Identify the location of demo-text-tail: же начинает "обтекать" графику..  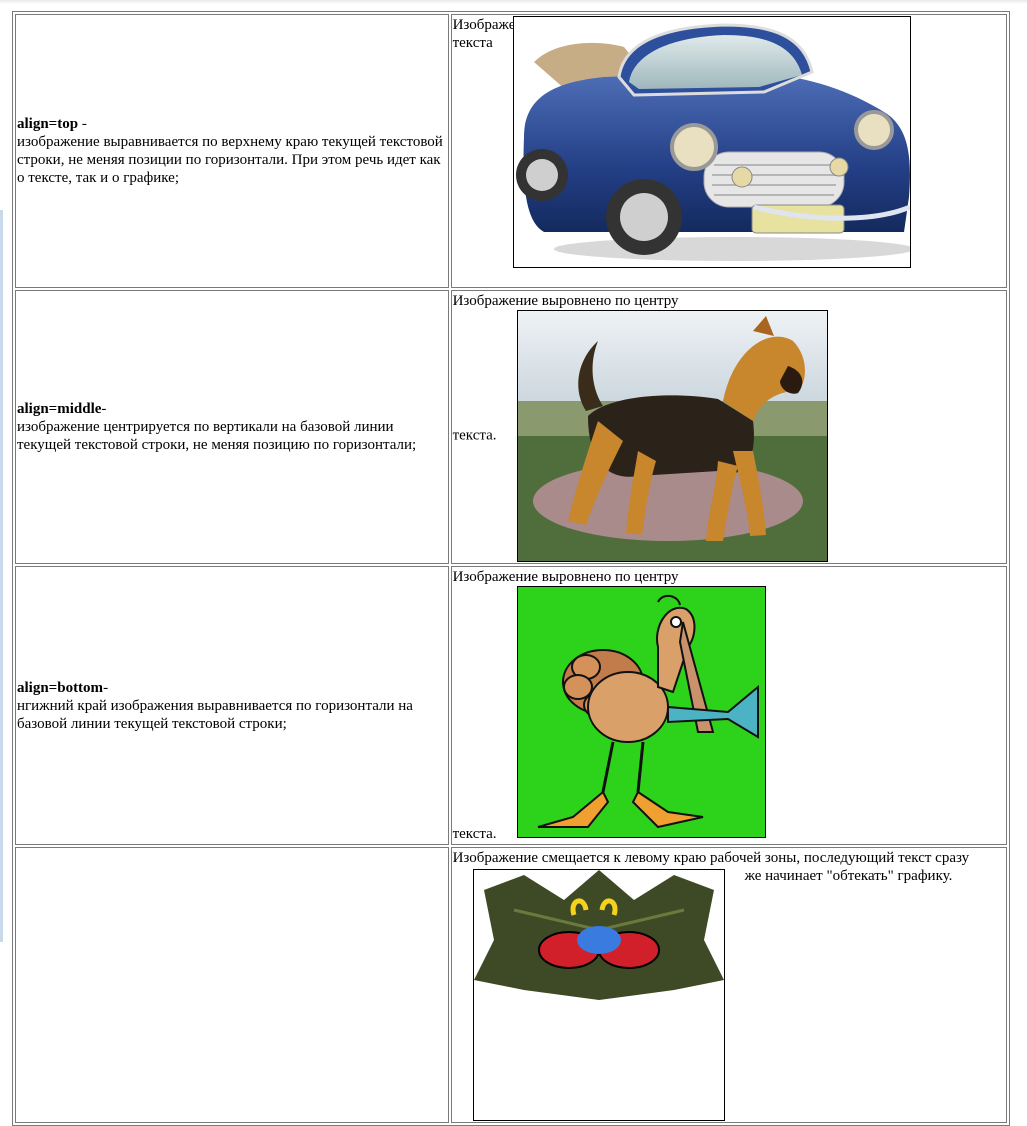
(848, 876).